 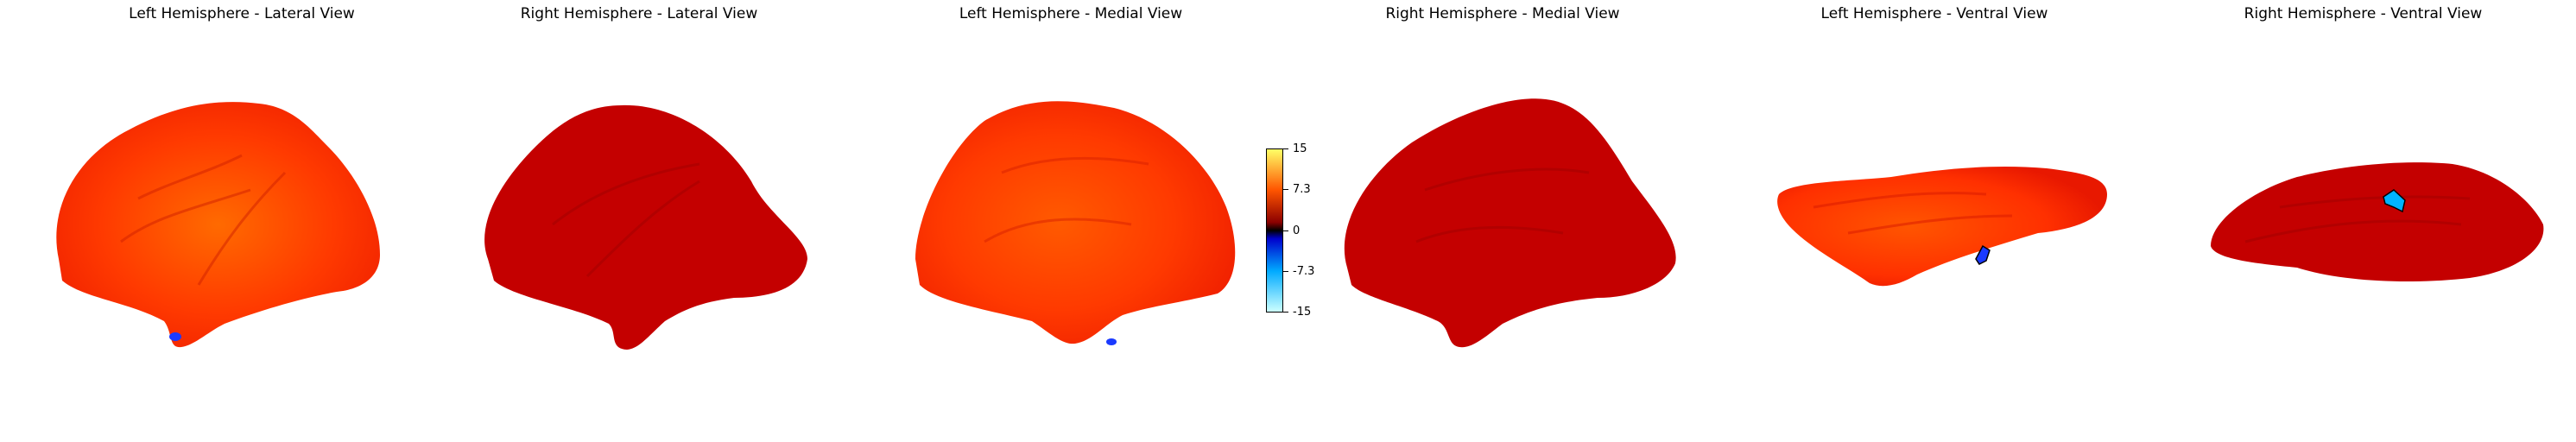 What do you see at coordinates (639, 14) in the screenshot?
I see `panel-title: Right Hemisphere - Lateral View` at bounding box center [639, 14].